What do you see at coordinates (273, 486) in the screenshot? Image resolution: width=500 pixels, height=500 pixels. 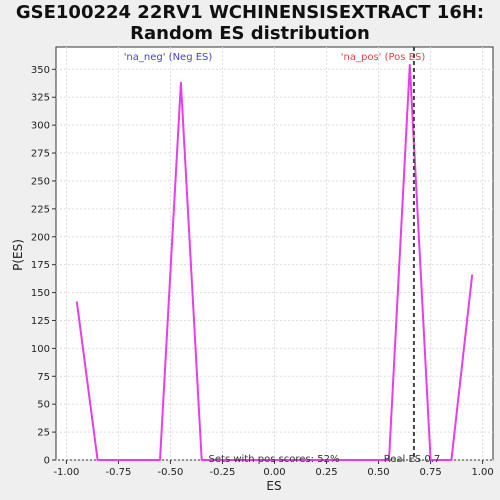 I see `x-axis-title: ES` at bounding box center [273, 486].